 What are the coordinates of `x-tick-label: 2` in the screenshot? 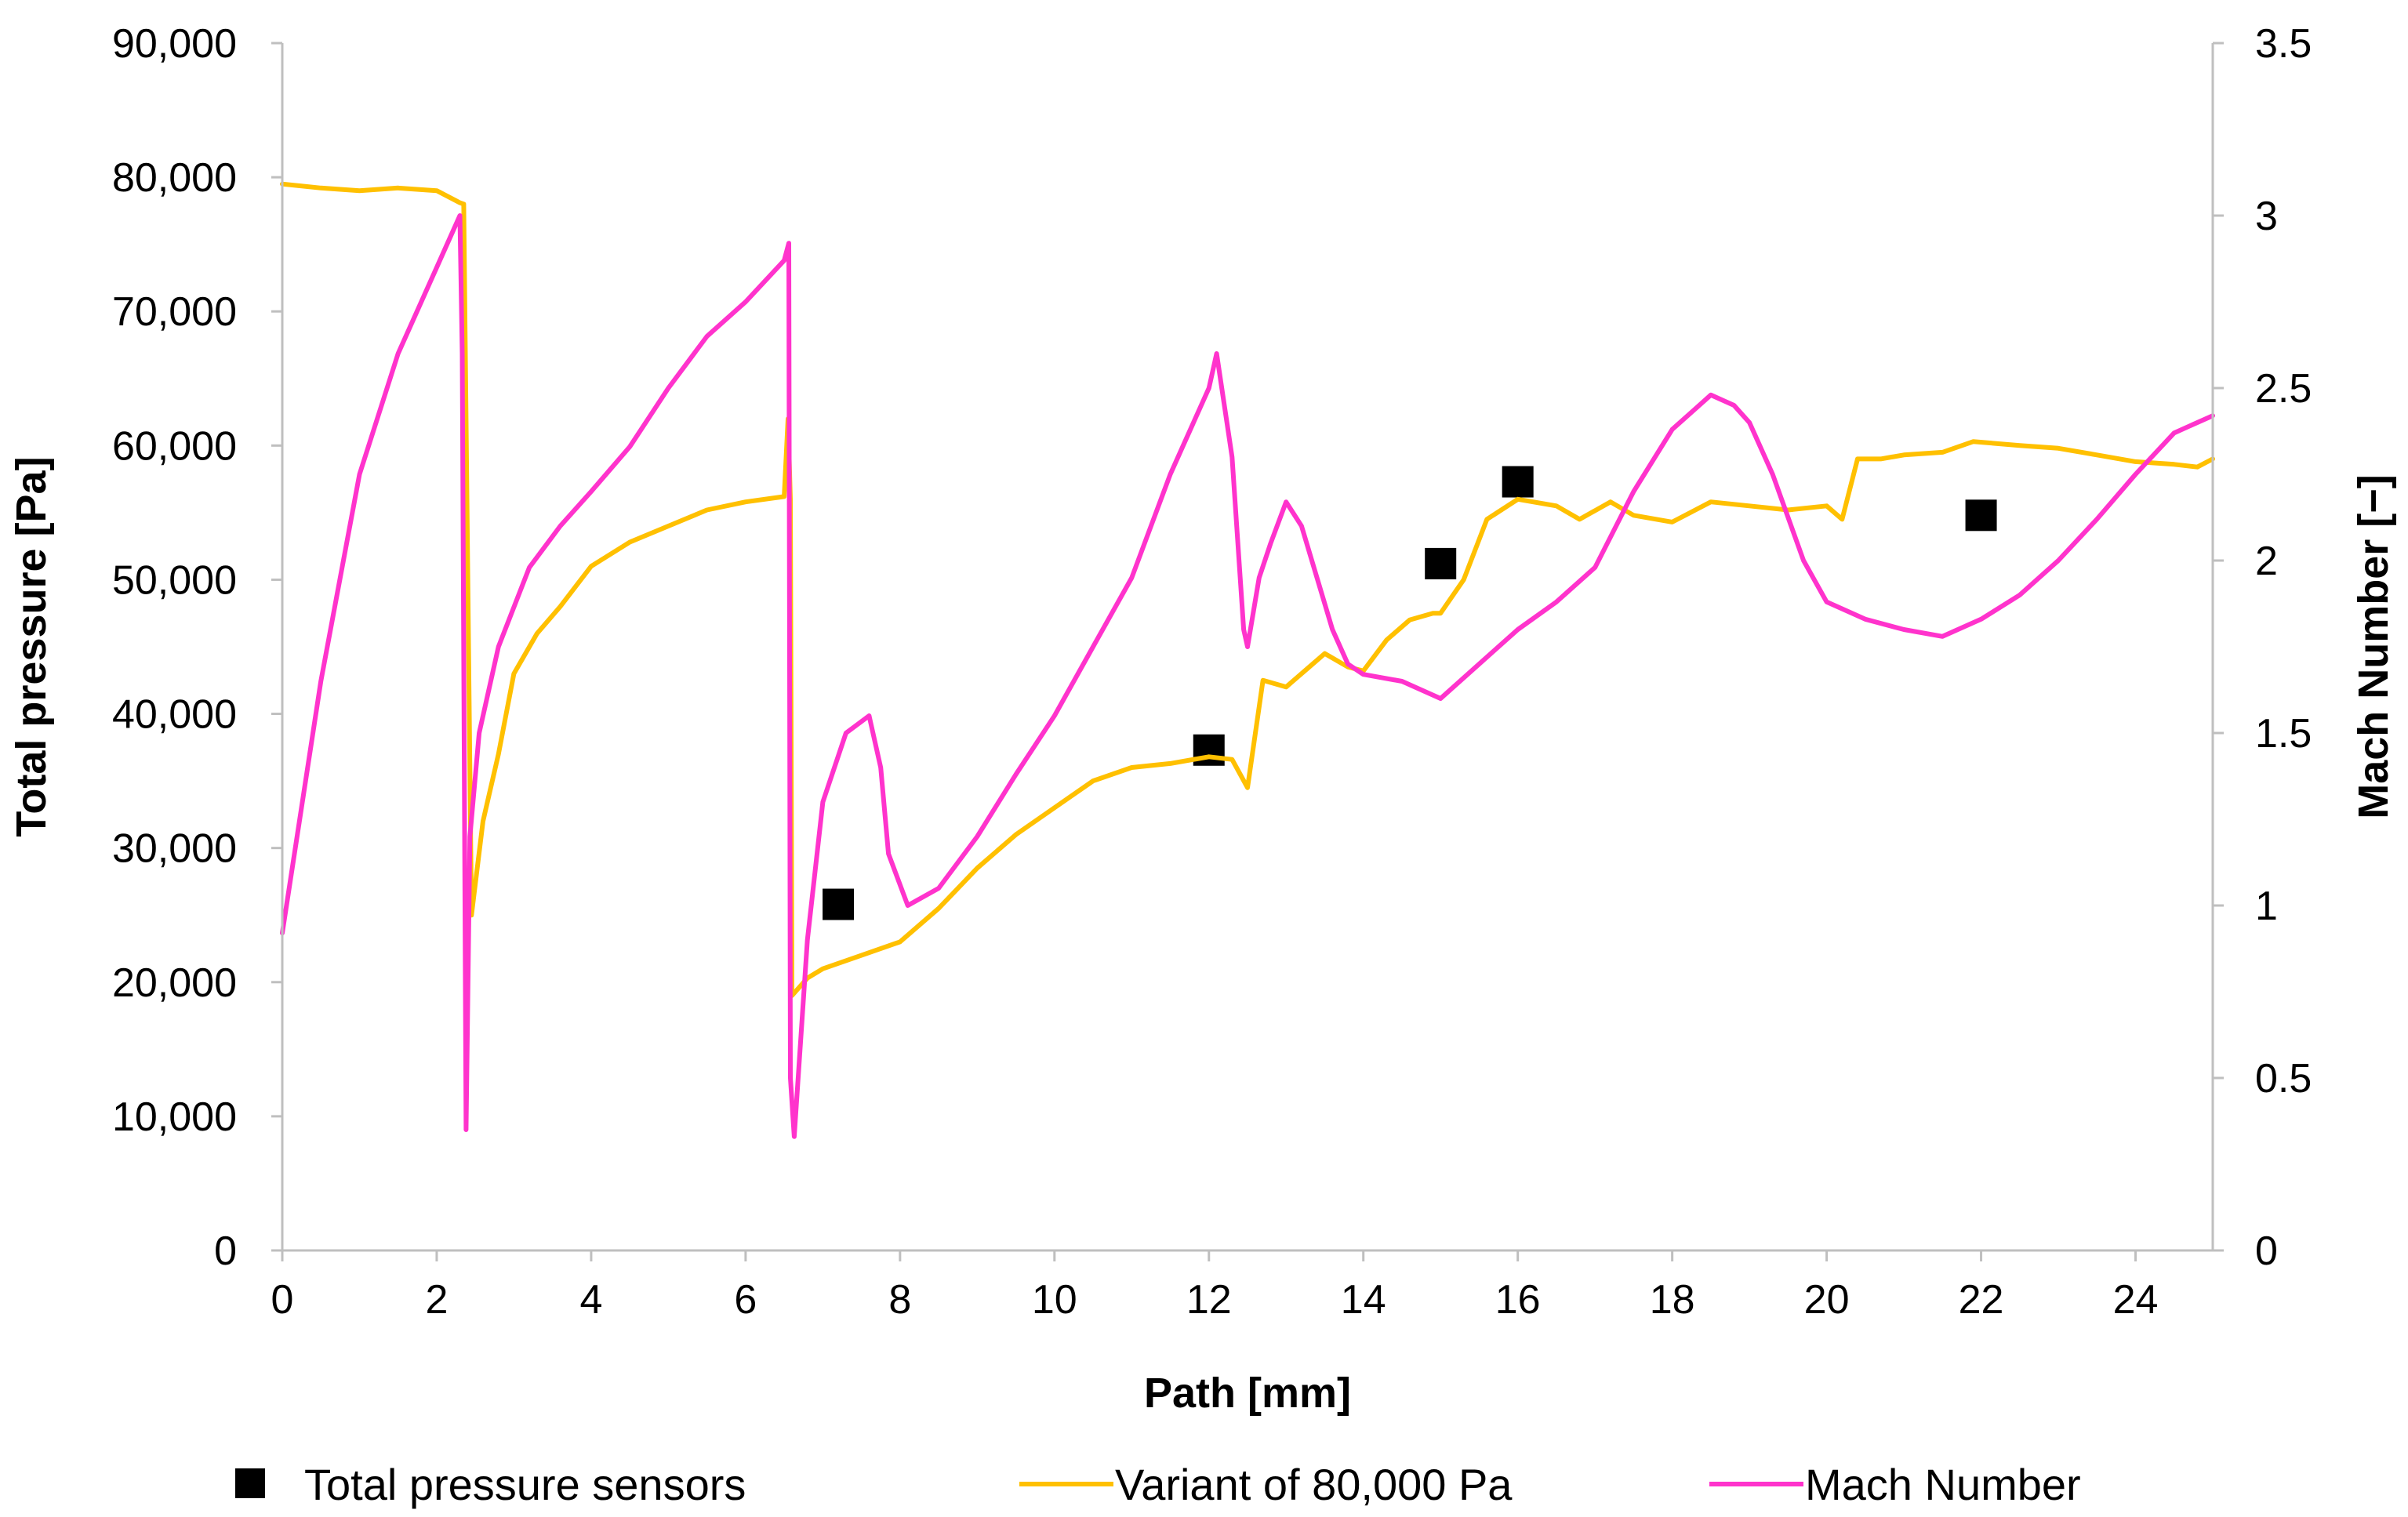 It's located at (436, 1300).